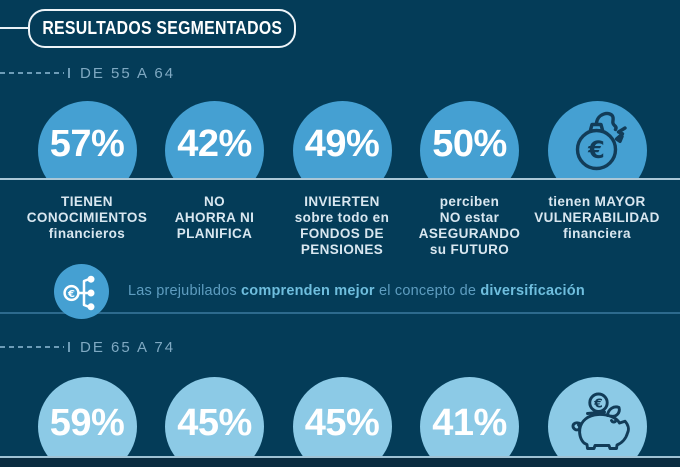 The height and width of the screenshot is (467, 680). I want to click on stat-circle: 41%, so click(469, 416).